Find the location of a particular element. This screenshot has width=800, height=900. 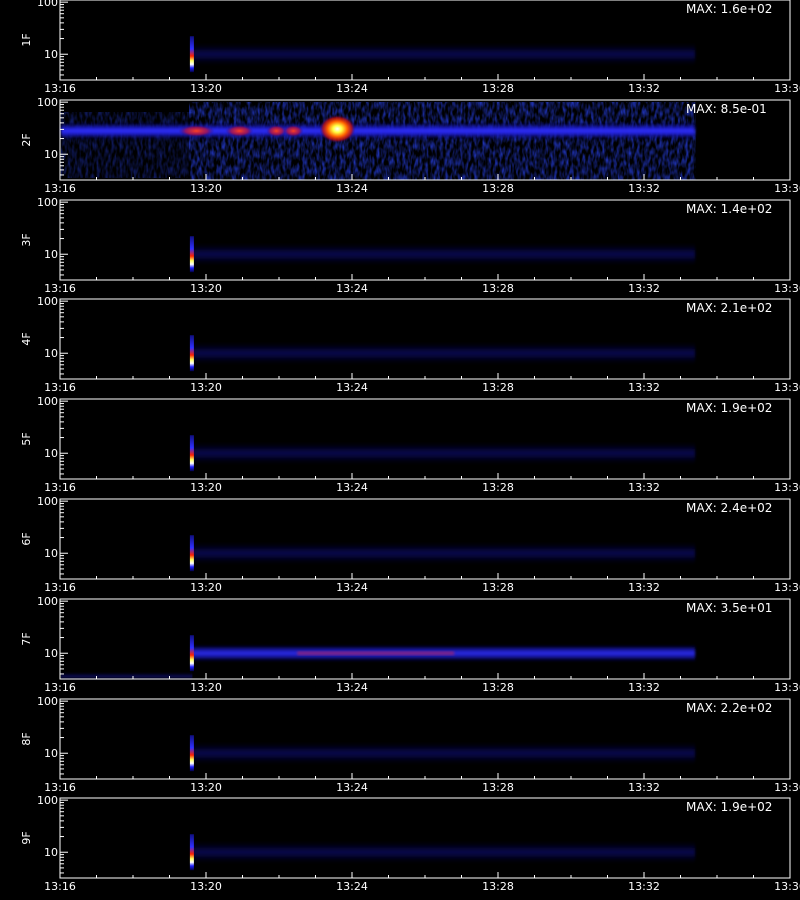

hotspot is located at coordinates (337, 128).